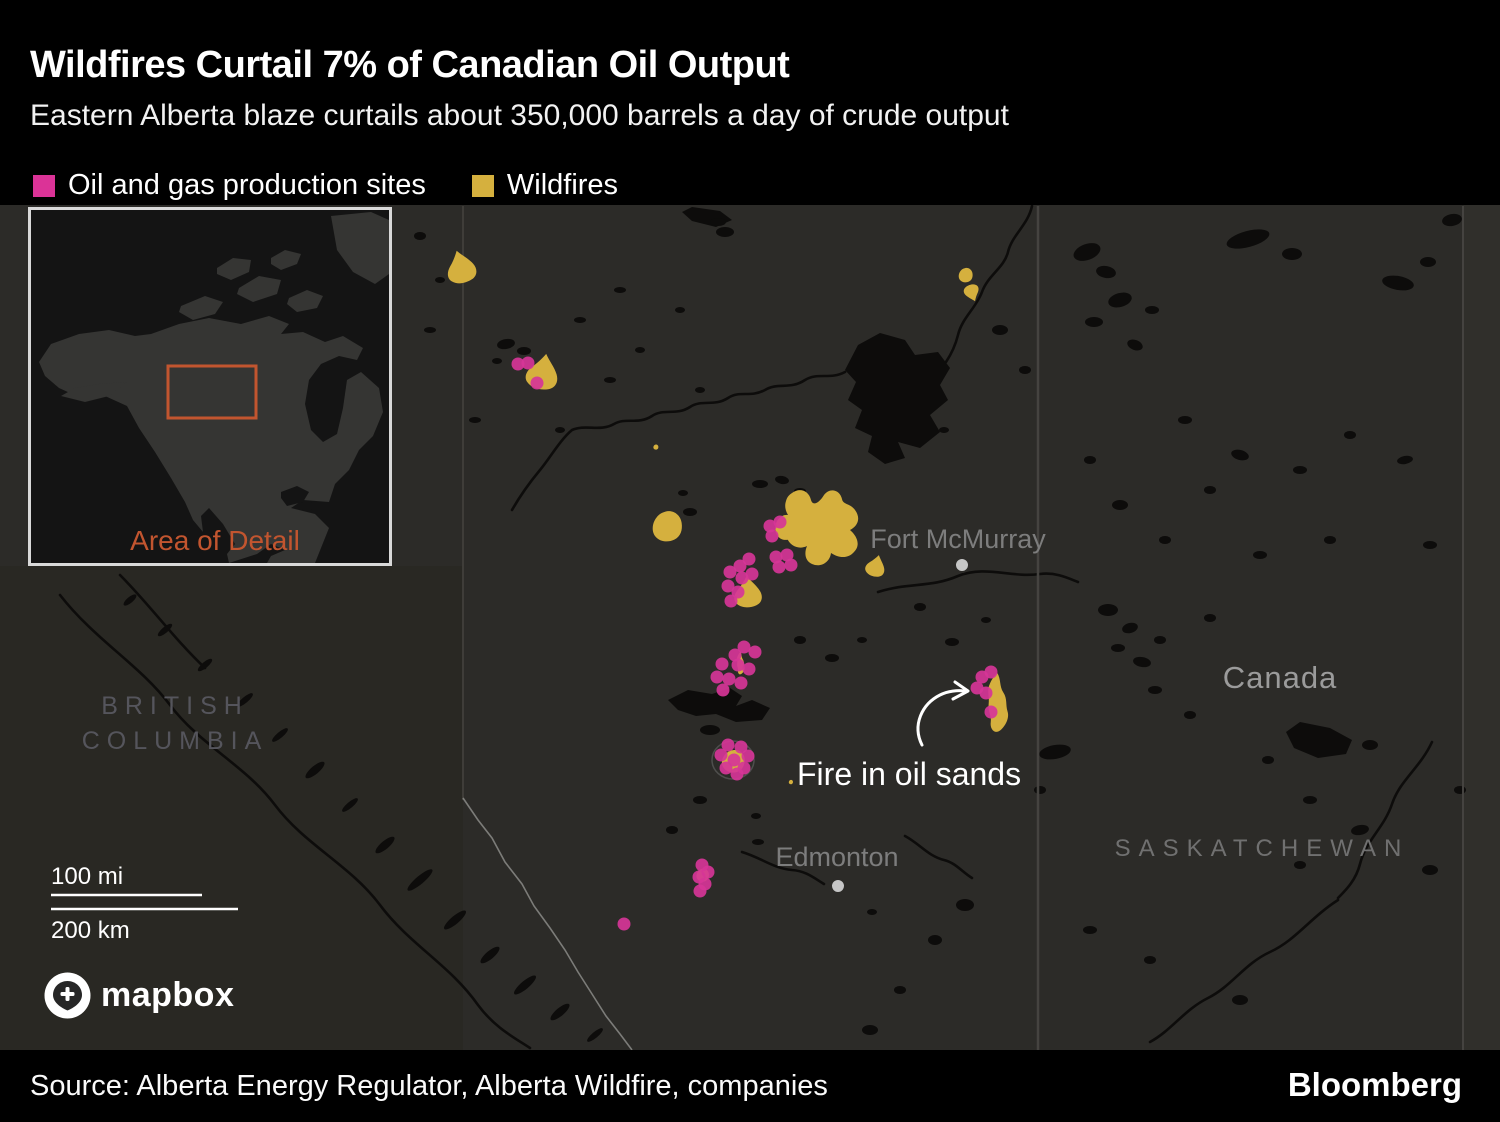 The image size is (1500, 1122). I want to click on mapbox-wordmark: mapbox, so click(168, 995).